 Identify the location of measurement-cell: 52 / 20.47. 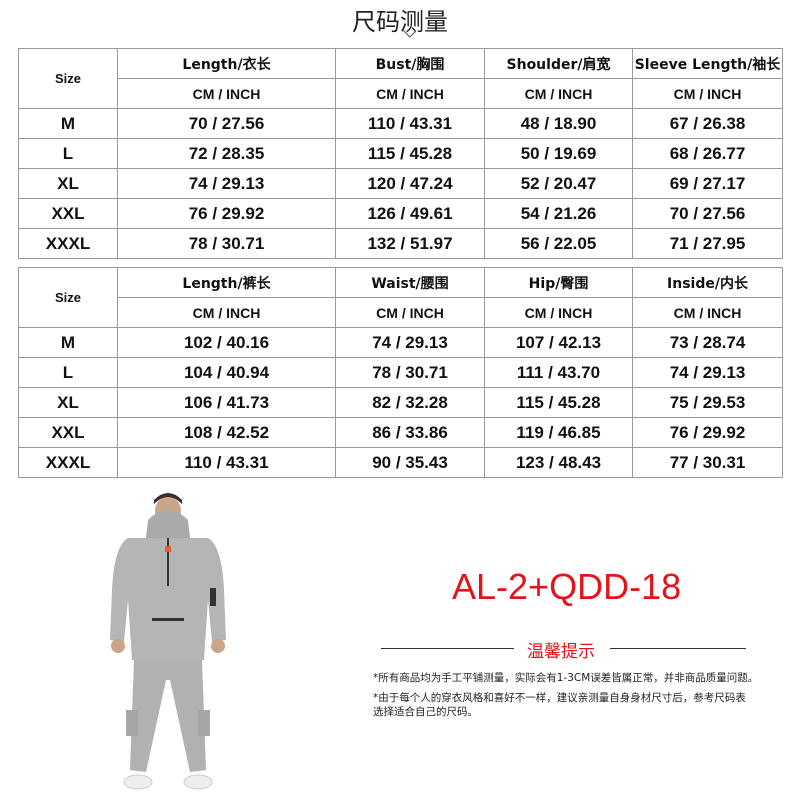
(558, 183).